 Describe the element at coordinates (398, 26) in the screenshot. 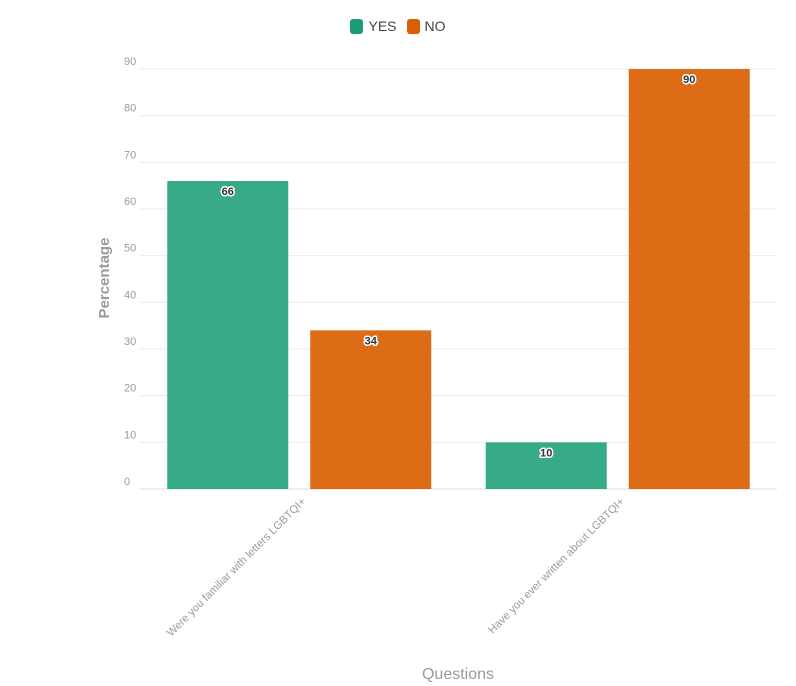

I see `legend: YES NO` at that location.